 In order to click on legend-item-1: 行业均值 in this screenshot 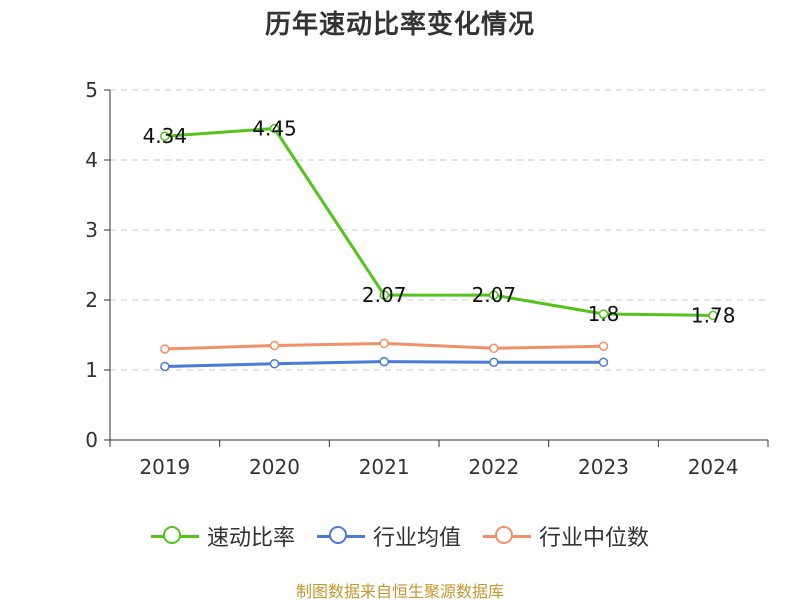, I will do `click(388, 536)`.